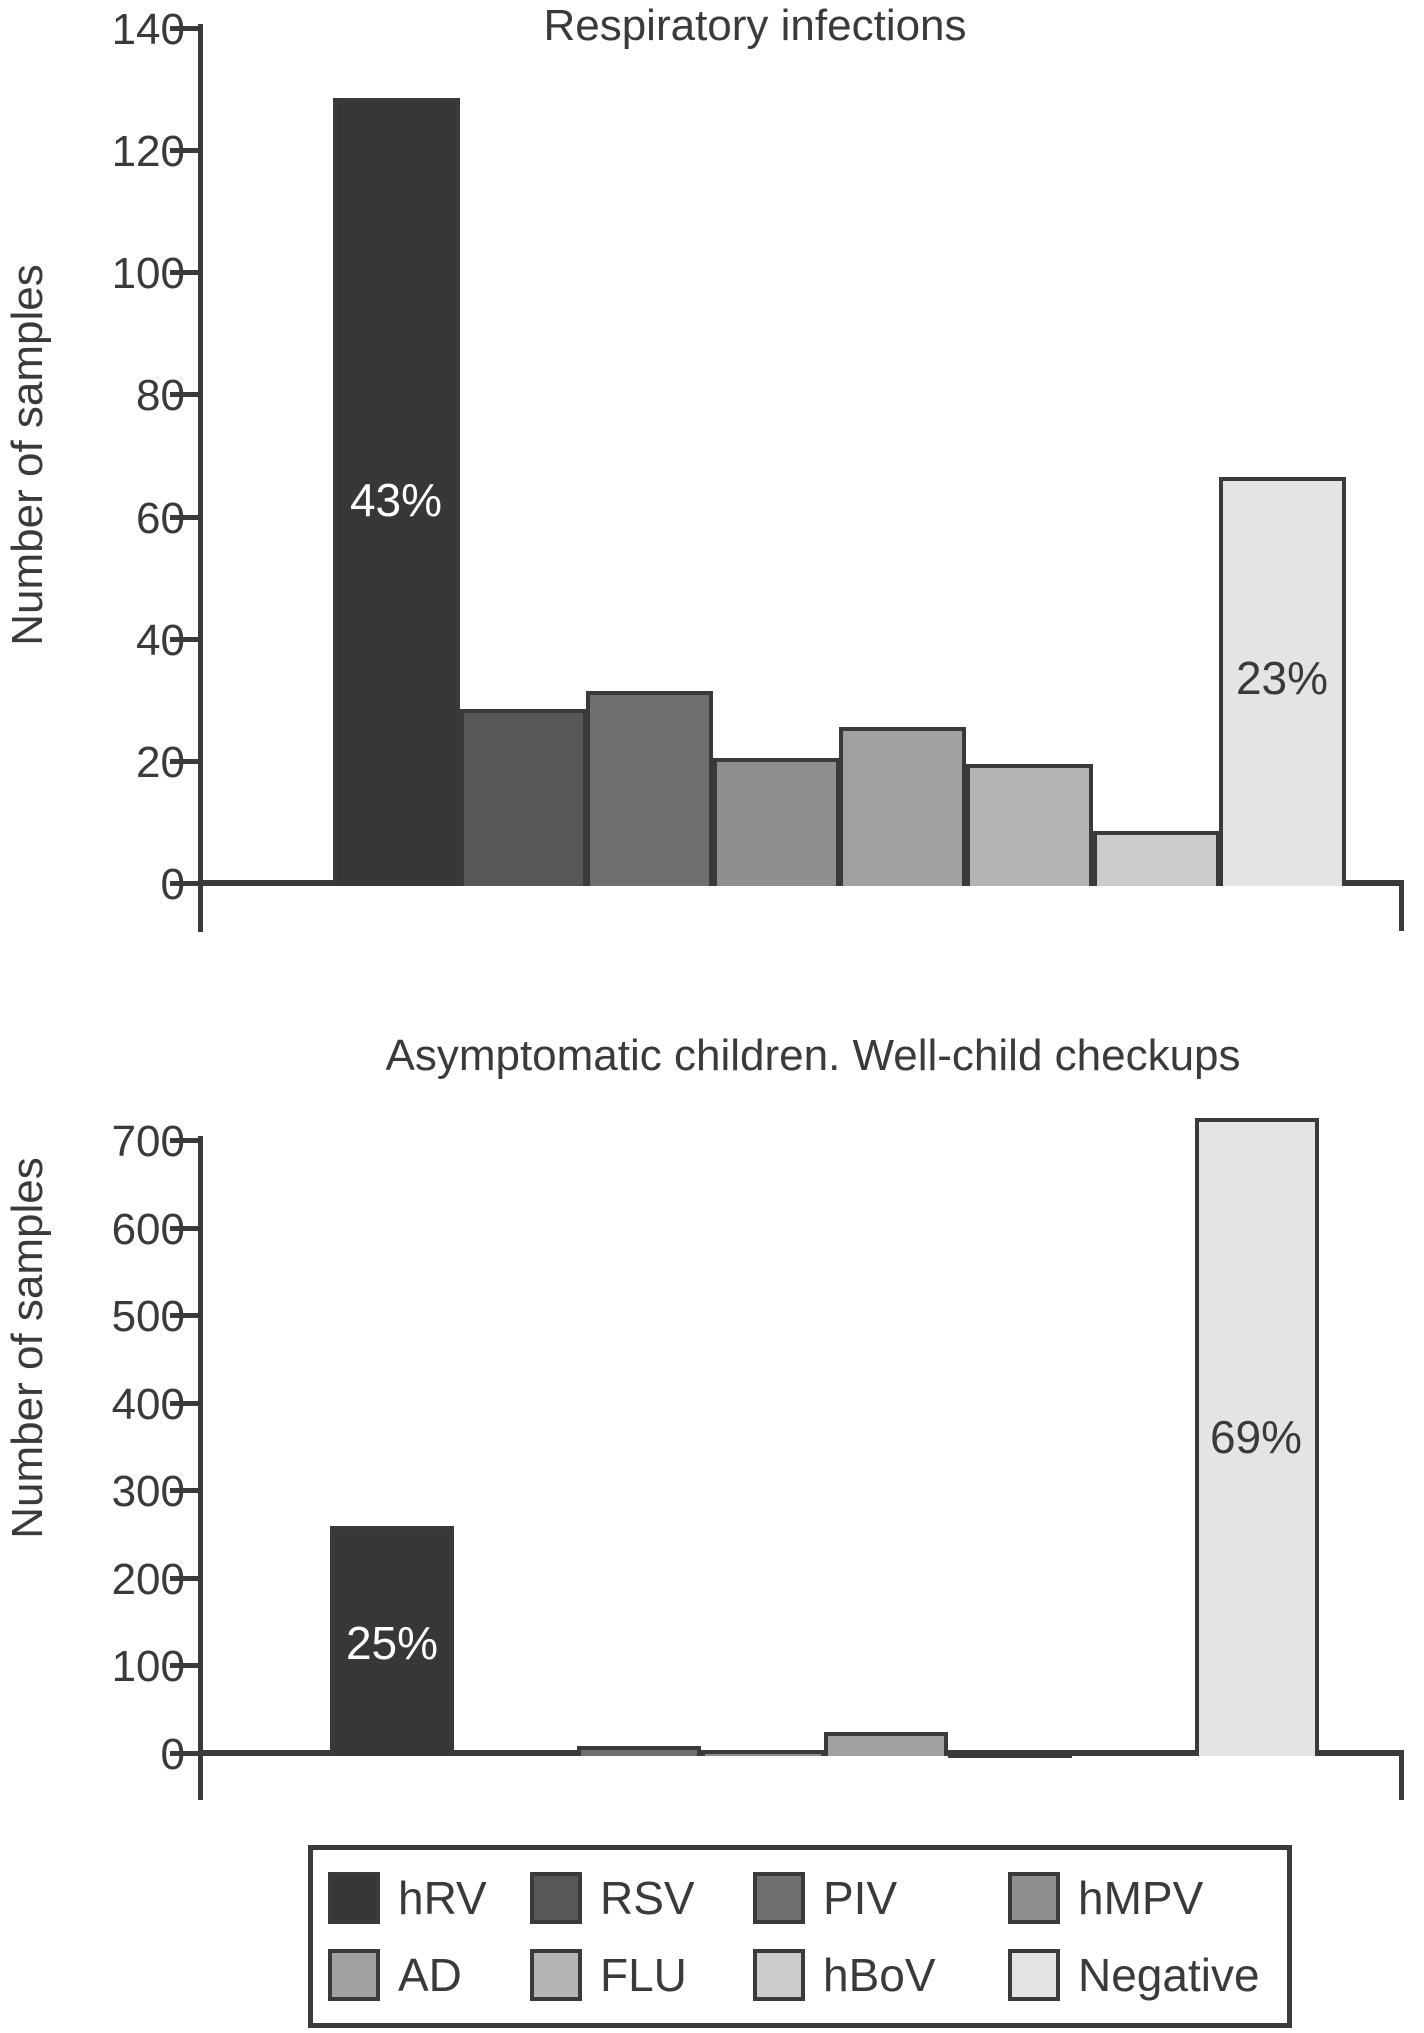 Image resolution: width=1424 pixels, height=2033 pixels. What do you see at coordinates (1034, 1898) in the screenshot?
I see `hmpv-swatch-icon` at bounding box center [1034, 1898].